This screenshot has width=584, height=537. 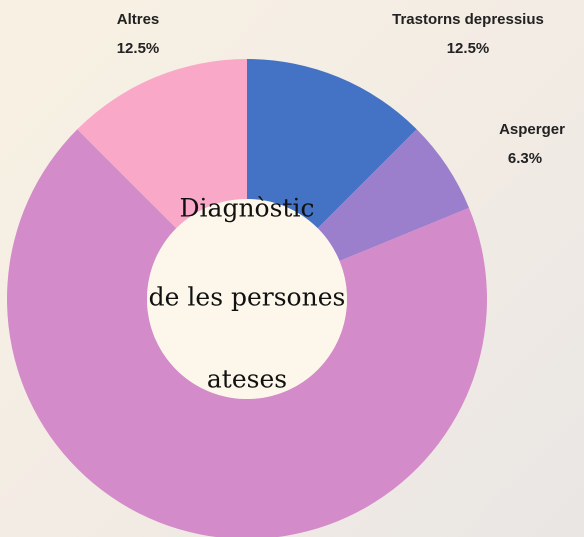 What do you see at coordinates (247, 379) in the screenshot?
I see `chart-title: ateses` at bounding box center [247, 379].